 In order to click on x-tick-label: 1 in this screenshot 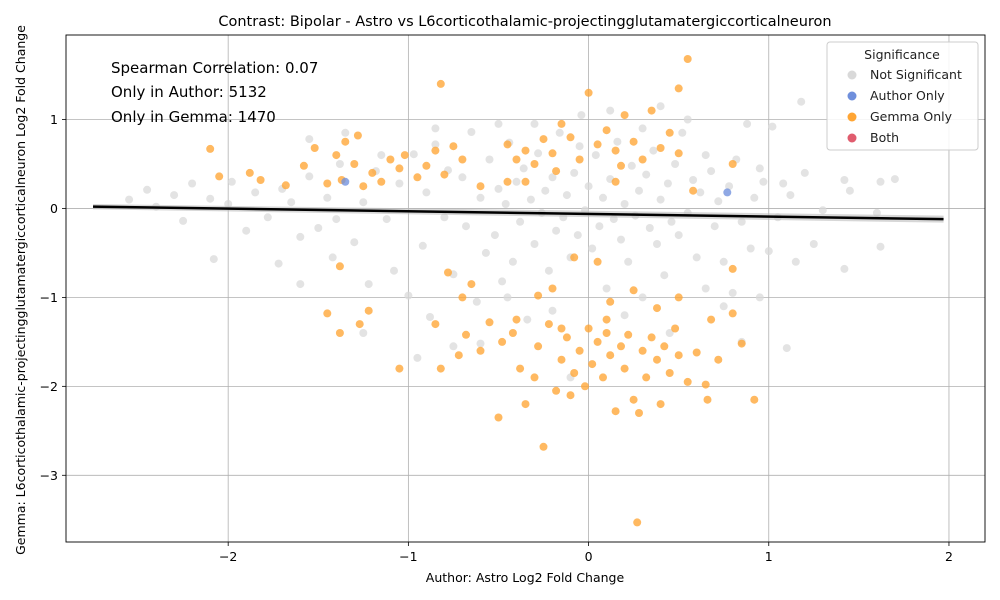, I will do `click(769, 556)`.